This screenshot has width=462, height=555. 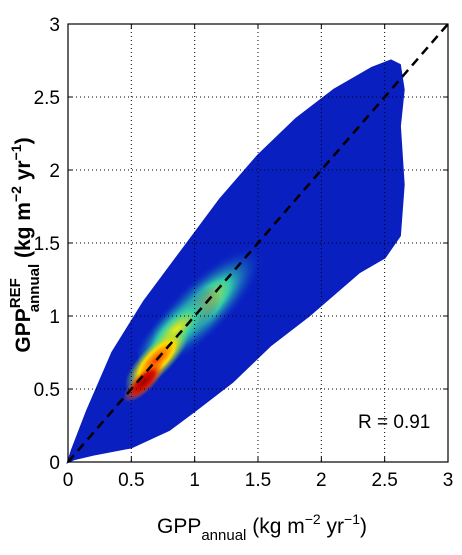 I want to click on y-tick-label-1: 0.5, so click(x=47, y=390).